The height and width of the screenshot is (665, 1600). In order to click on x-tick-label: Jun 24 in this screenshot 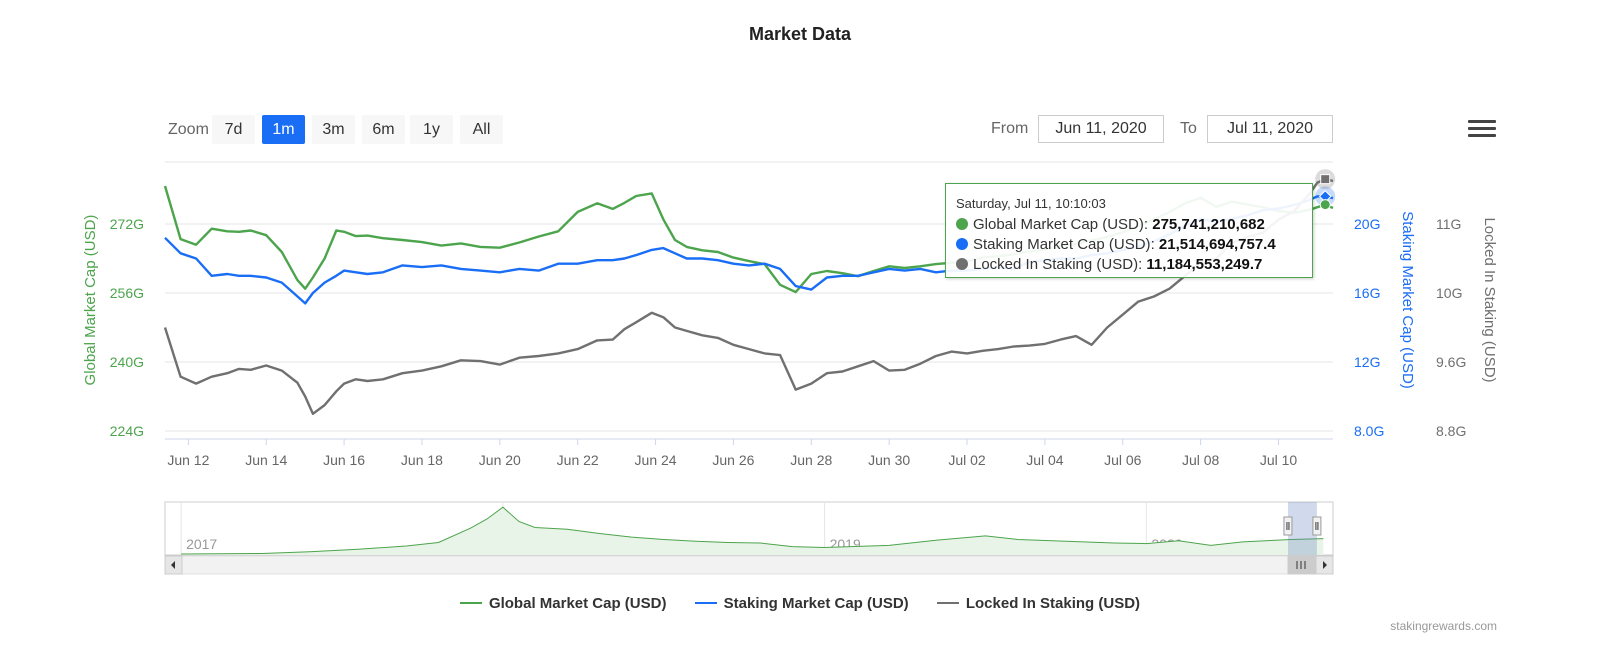, I will do `click(656, 460)`.